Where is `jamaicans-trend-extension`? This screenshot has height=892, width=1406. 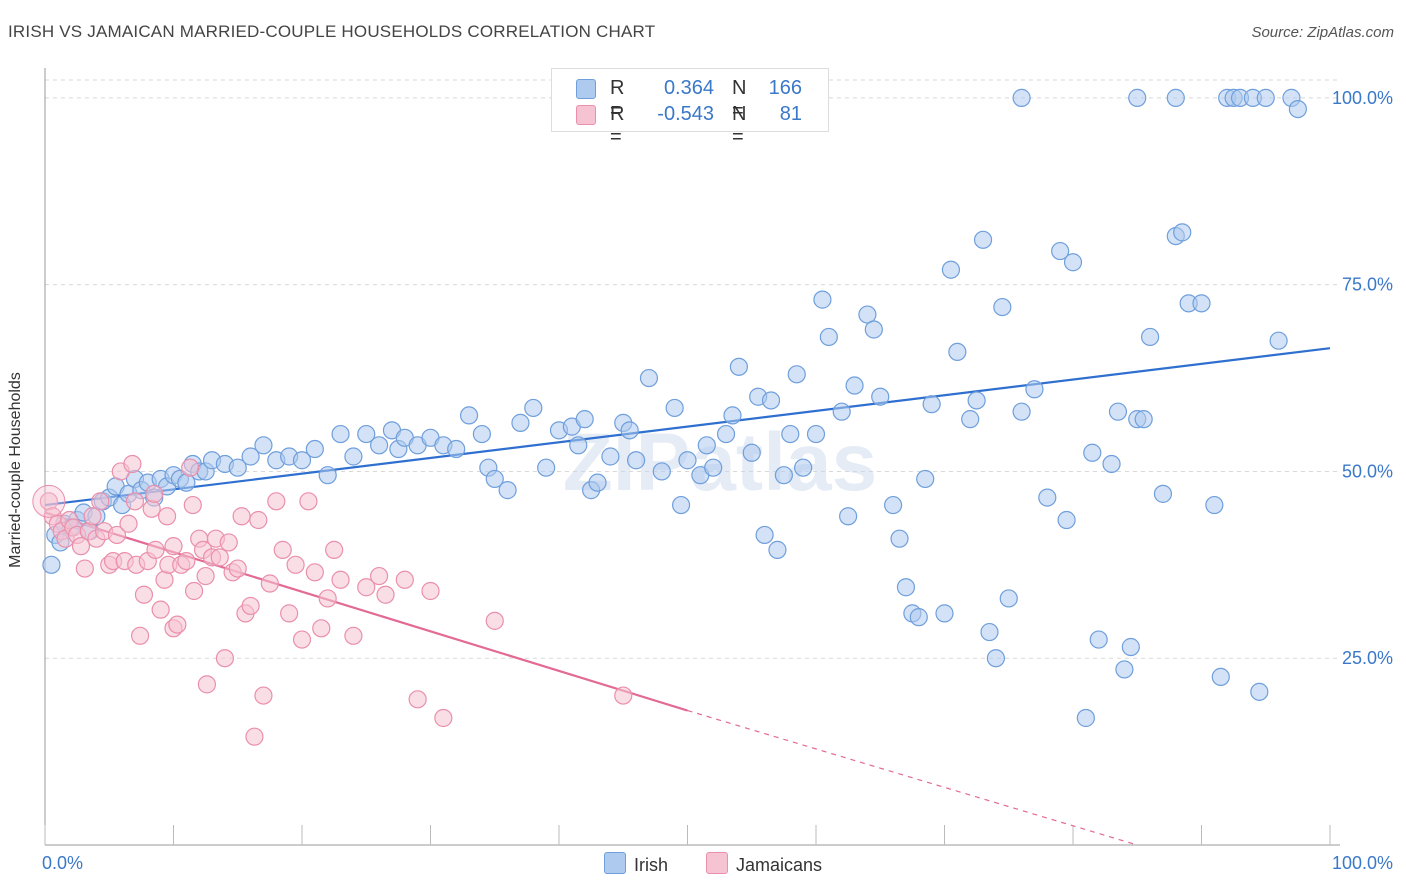
jamaicans-trend-extension is located at coordinates (912, 777).